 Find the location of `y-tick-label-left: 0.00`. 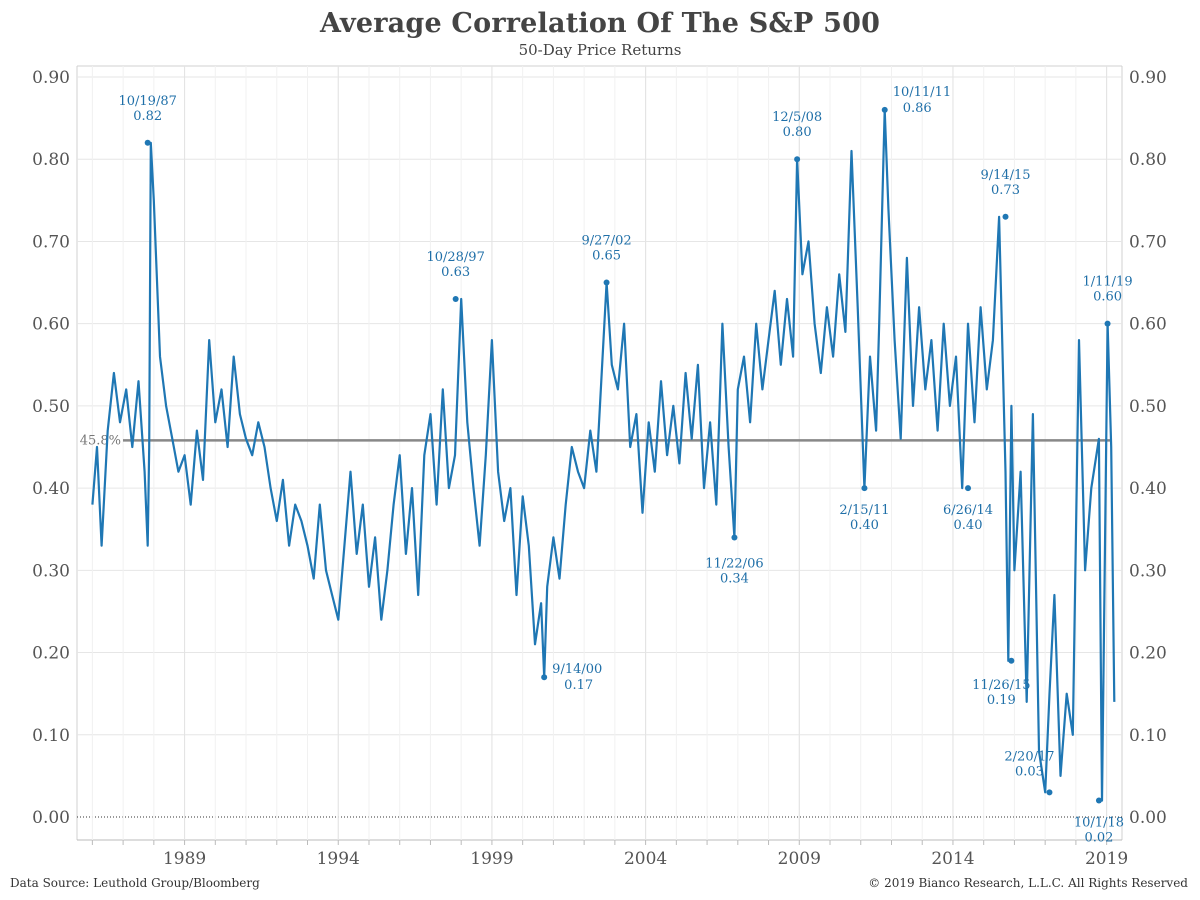

y-tick-label-left: 0.00 is located at coordinates (51, 818).